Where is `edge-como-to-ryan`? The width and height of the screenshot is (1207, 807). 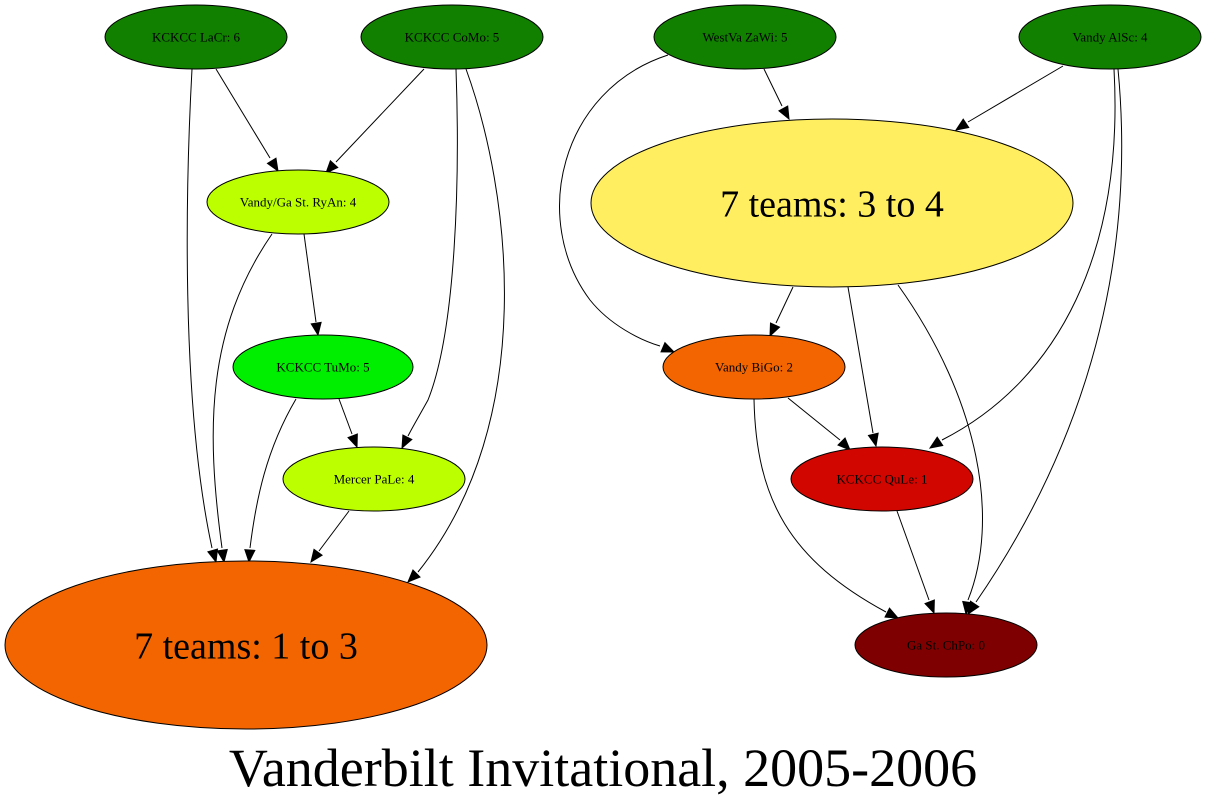 edge-como-to-ryan is located at coordinates (375, 121).